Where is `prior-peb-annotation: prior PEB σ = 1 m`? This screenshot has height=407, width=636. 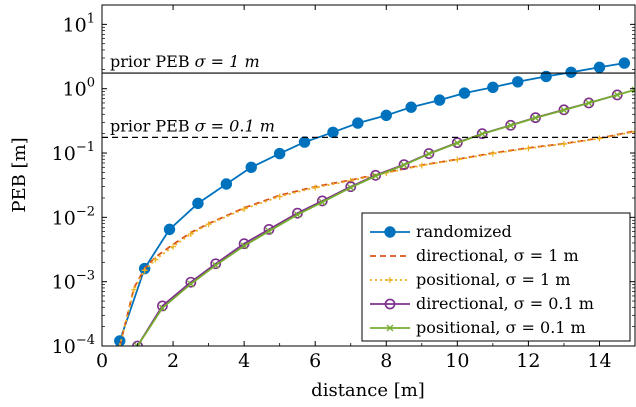 prior-peb-annotation: prior PEB σ = 1 m is located at coordinates (185, 61).